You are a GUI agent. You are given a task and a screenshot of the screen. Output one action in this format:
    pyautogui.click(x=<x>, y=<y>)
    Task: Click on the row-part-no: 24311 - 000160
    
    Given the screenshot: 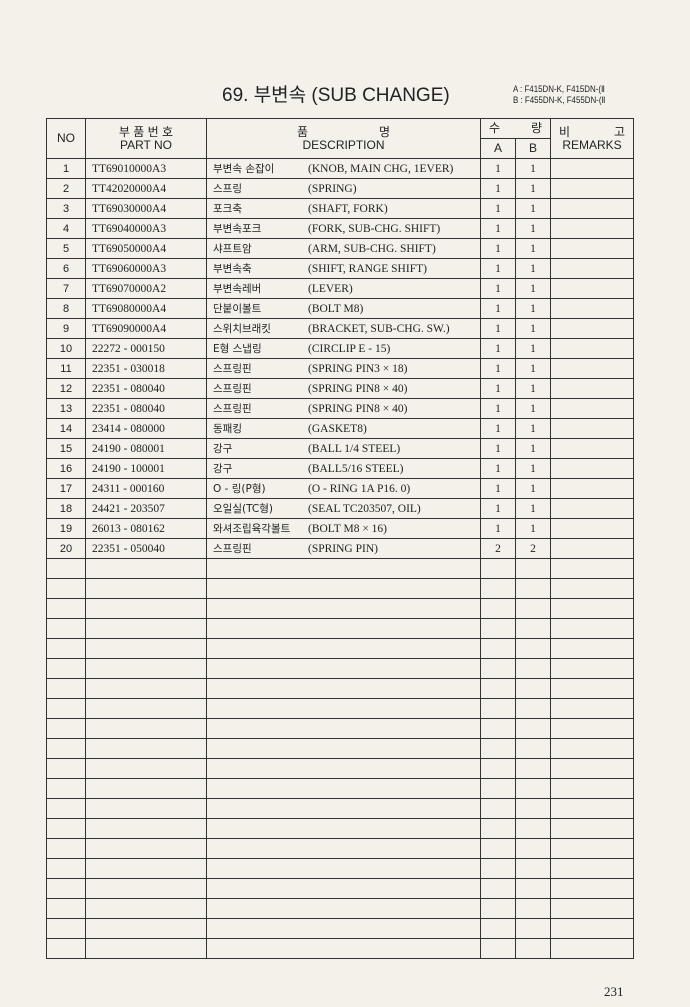 What is the action you would take?
    pyautogui.click(x=146, y=488)
    